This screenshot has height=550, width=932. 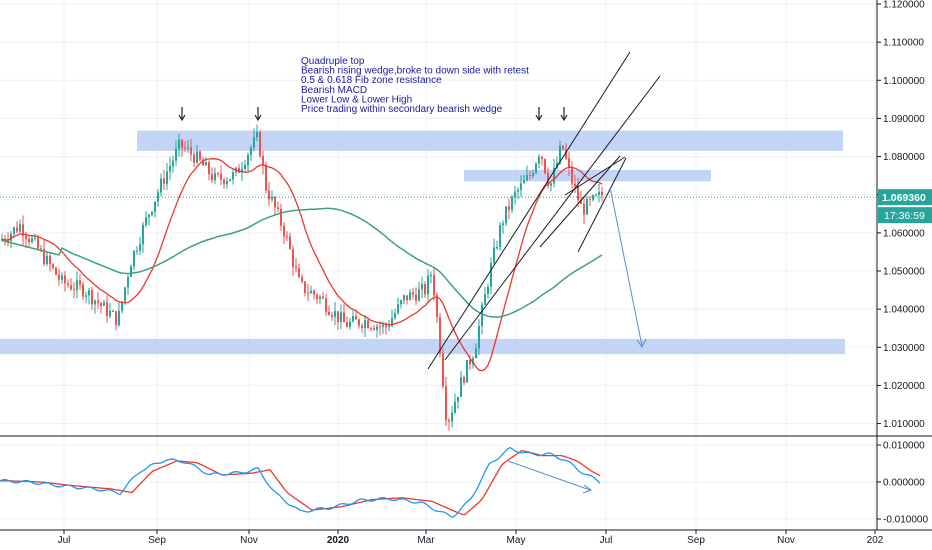 What do you see at coordinates (606, 540) in the screenshot?
I see `x-tick-label: Jul` at bounding box center [606, 540].